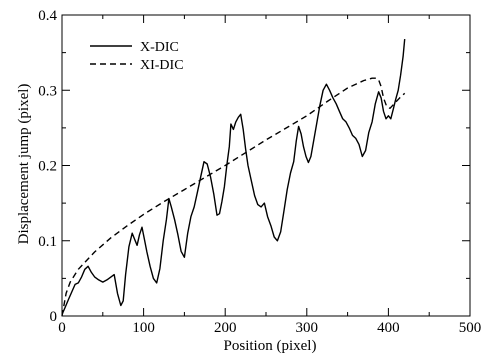  What do you see at coordinates (47, 167) in the screenshot?
I see `y-tick-label: 0.2` at bounding box center [47, 167].